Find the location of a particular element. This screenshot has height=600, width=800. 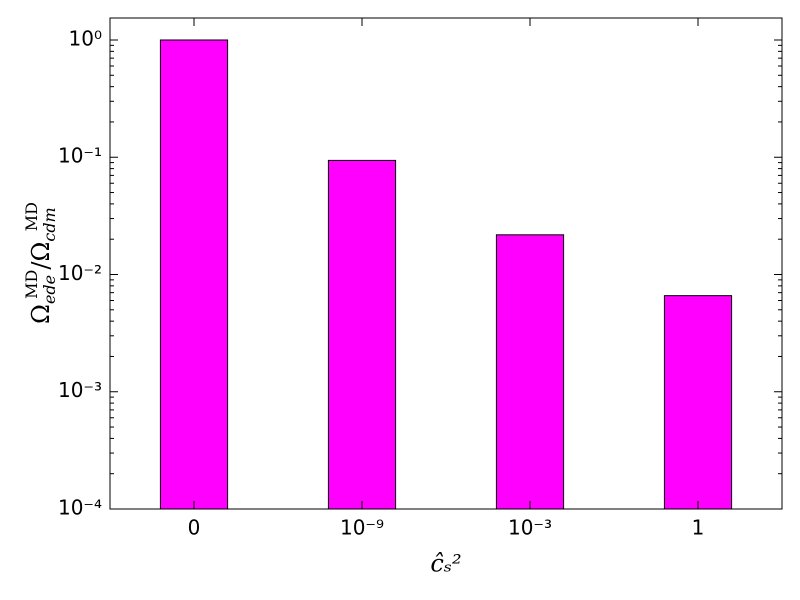

y-tick-label: 10⁻³ is located at coordinates (80, 390).